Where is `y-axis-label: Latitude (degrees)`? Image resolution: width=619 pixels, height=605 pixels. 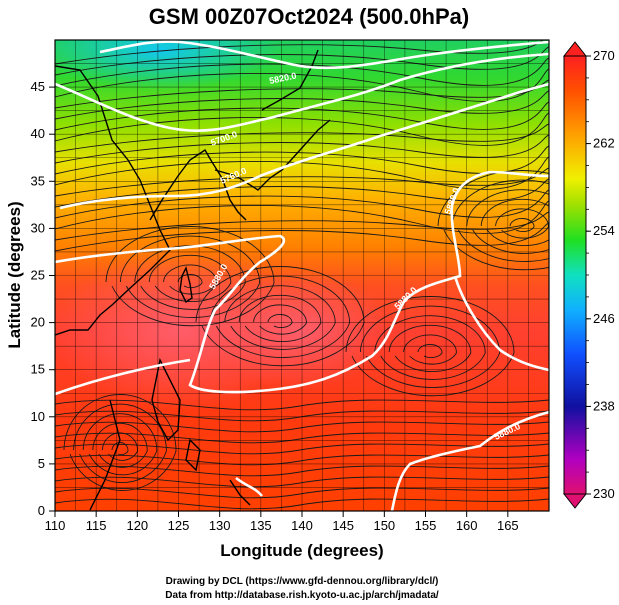 y-axis-label: Latitude (degrees) is located at coordinates (14, 274).